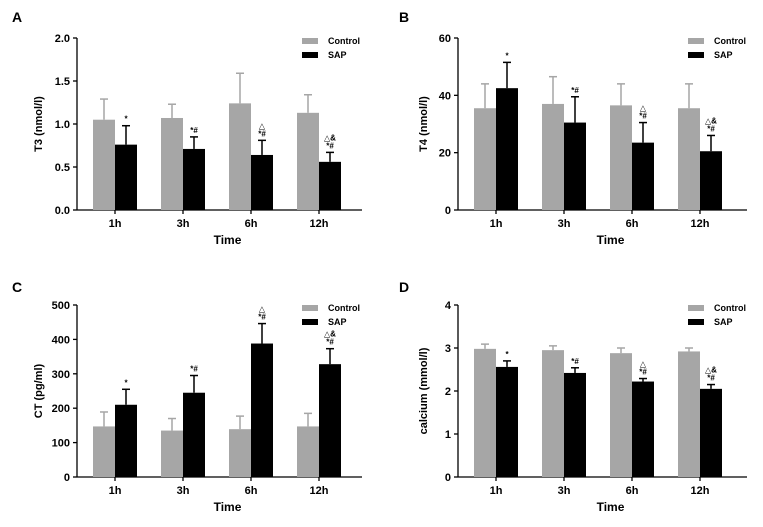  What do you see at coordinates (424, 390) in the screenshot?
I see `y-axis-label: calcium (mmol/l)` at bounding box center [424, 390].